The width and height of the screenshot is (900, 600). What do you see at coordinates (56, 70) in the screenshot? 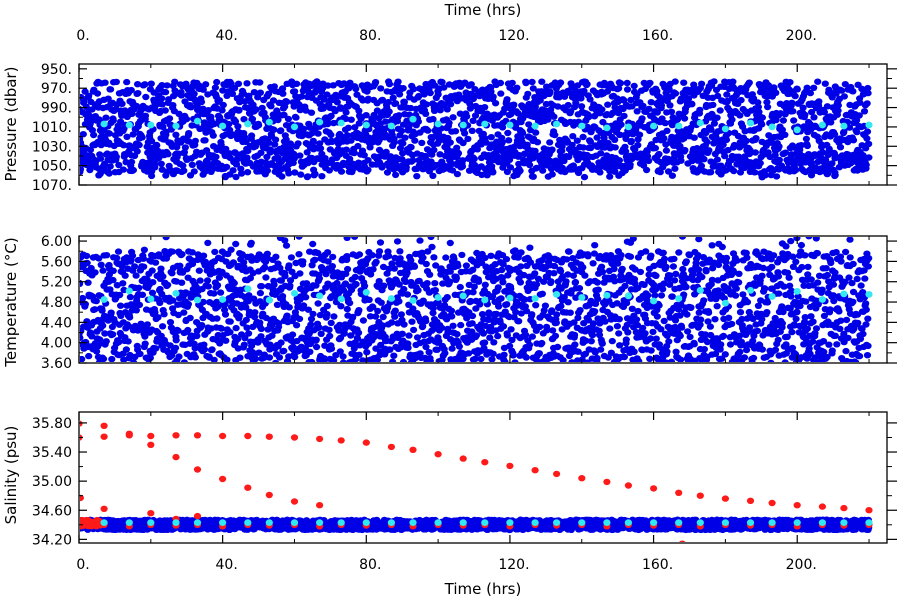
I see `pressure-y-tick-label: 950.` at bounding box center [56, 70].